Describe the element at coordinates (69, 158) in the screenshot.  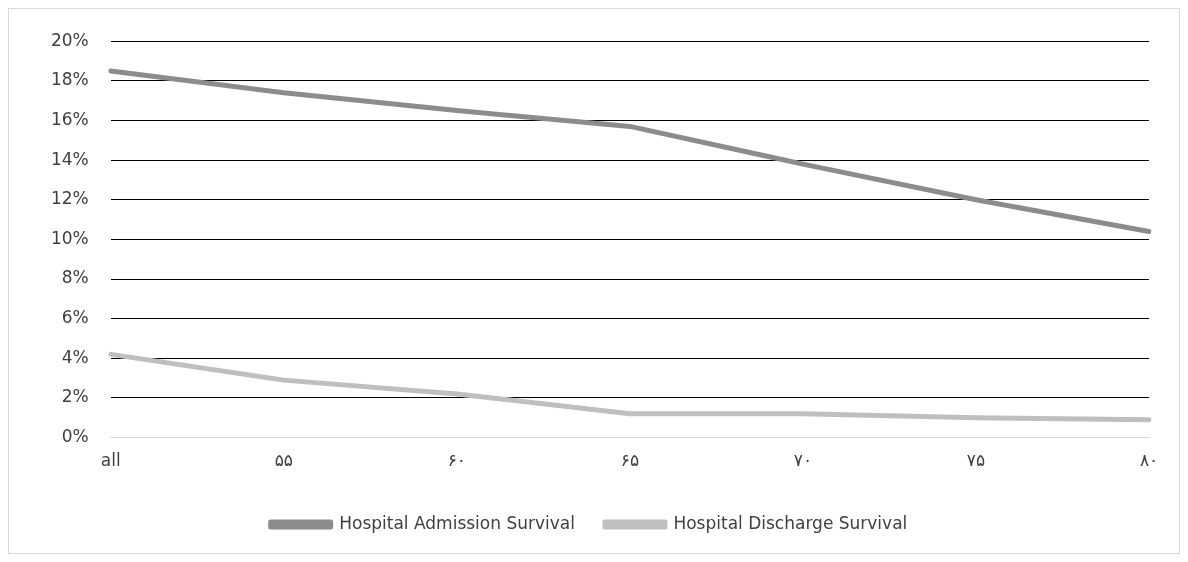
I see `y-tick-label: 14%` at that location.